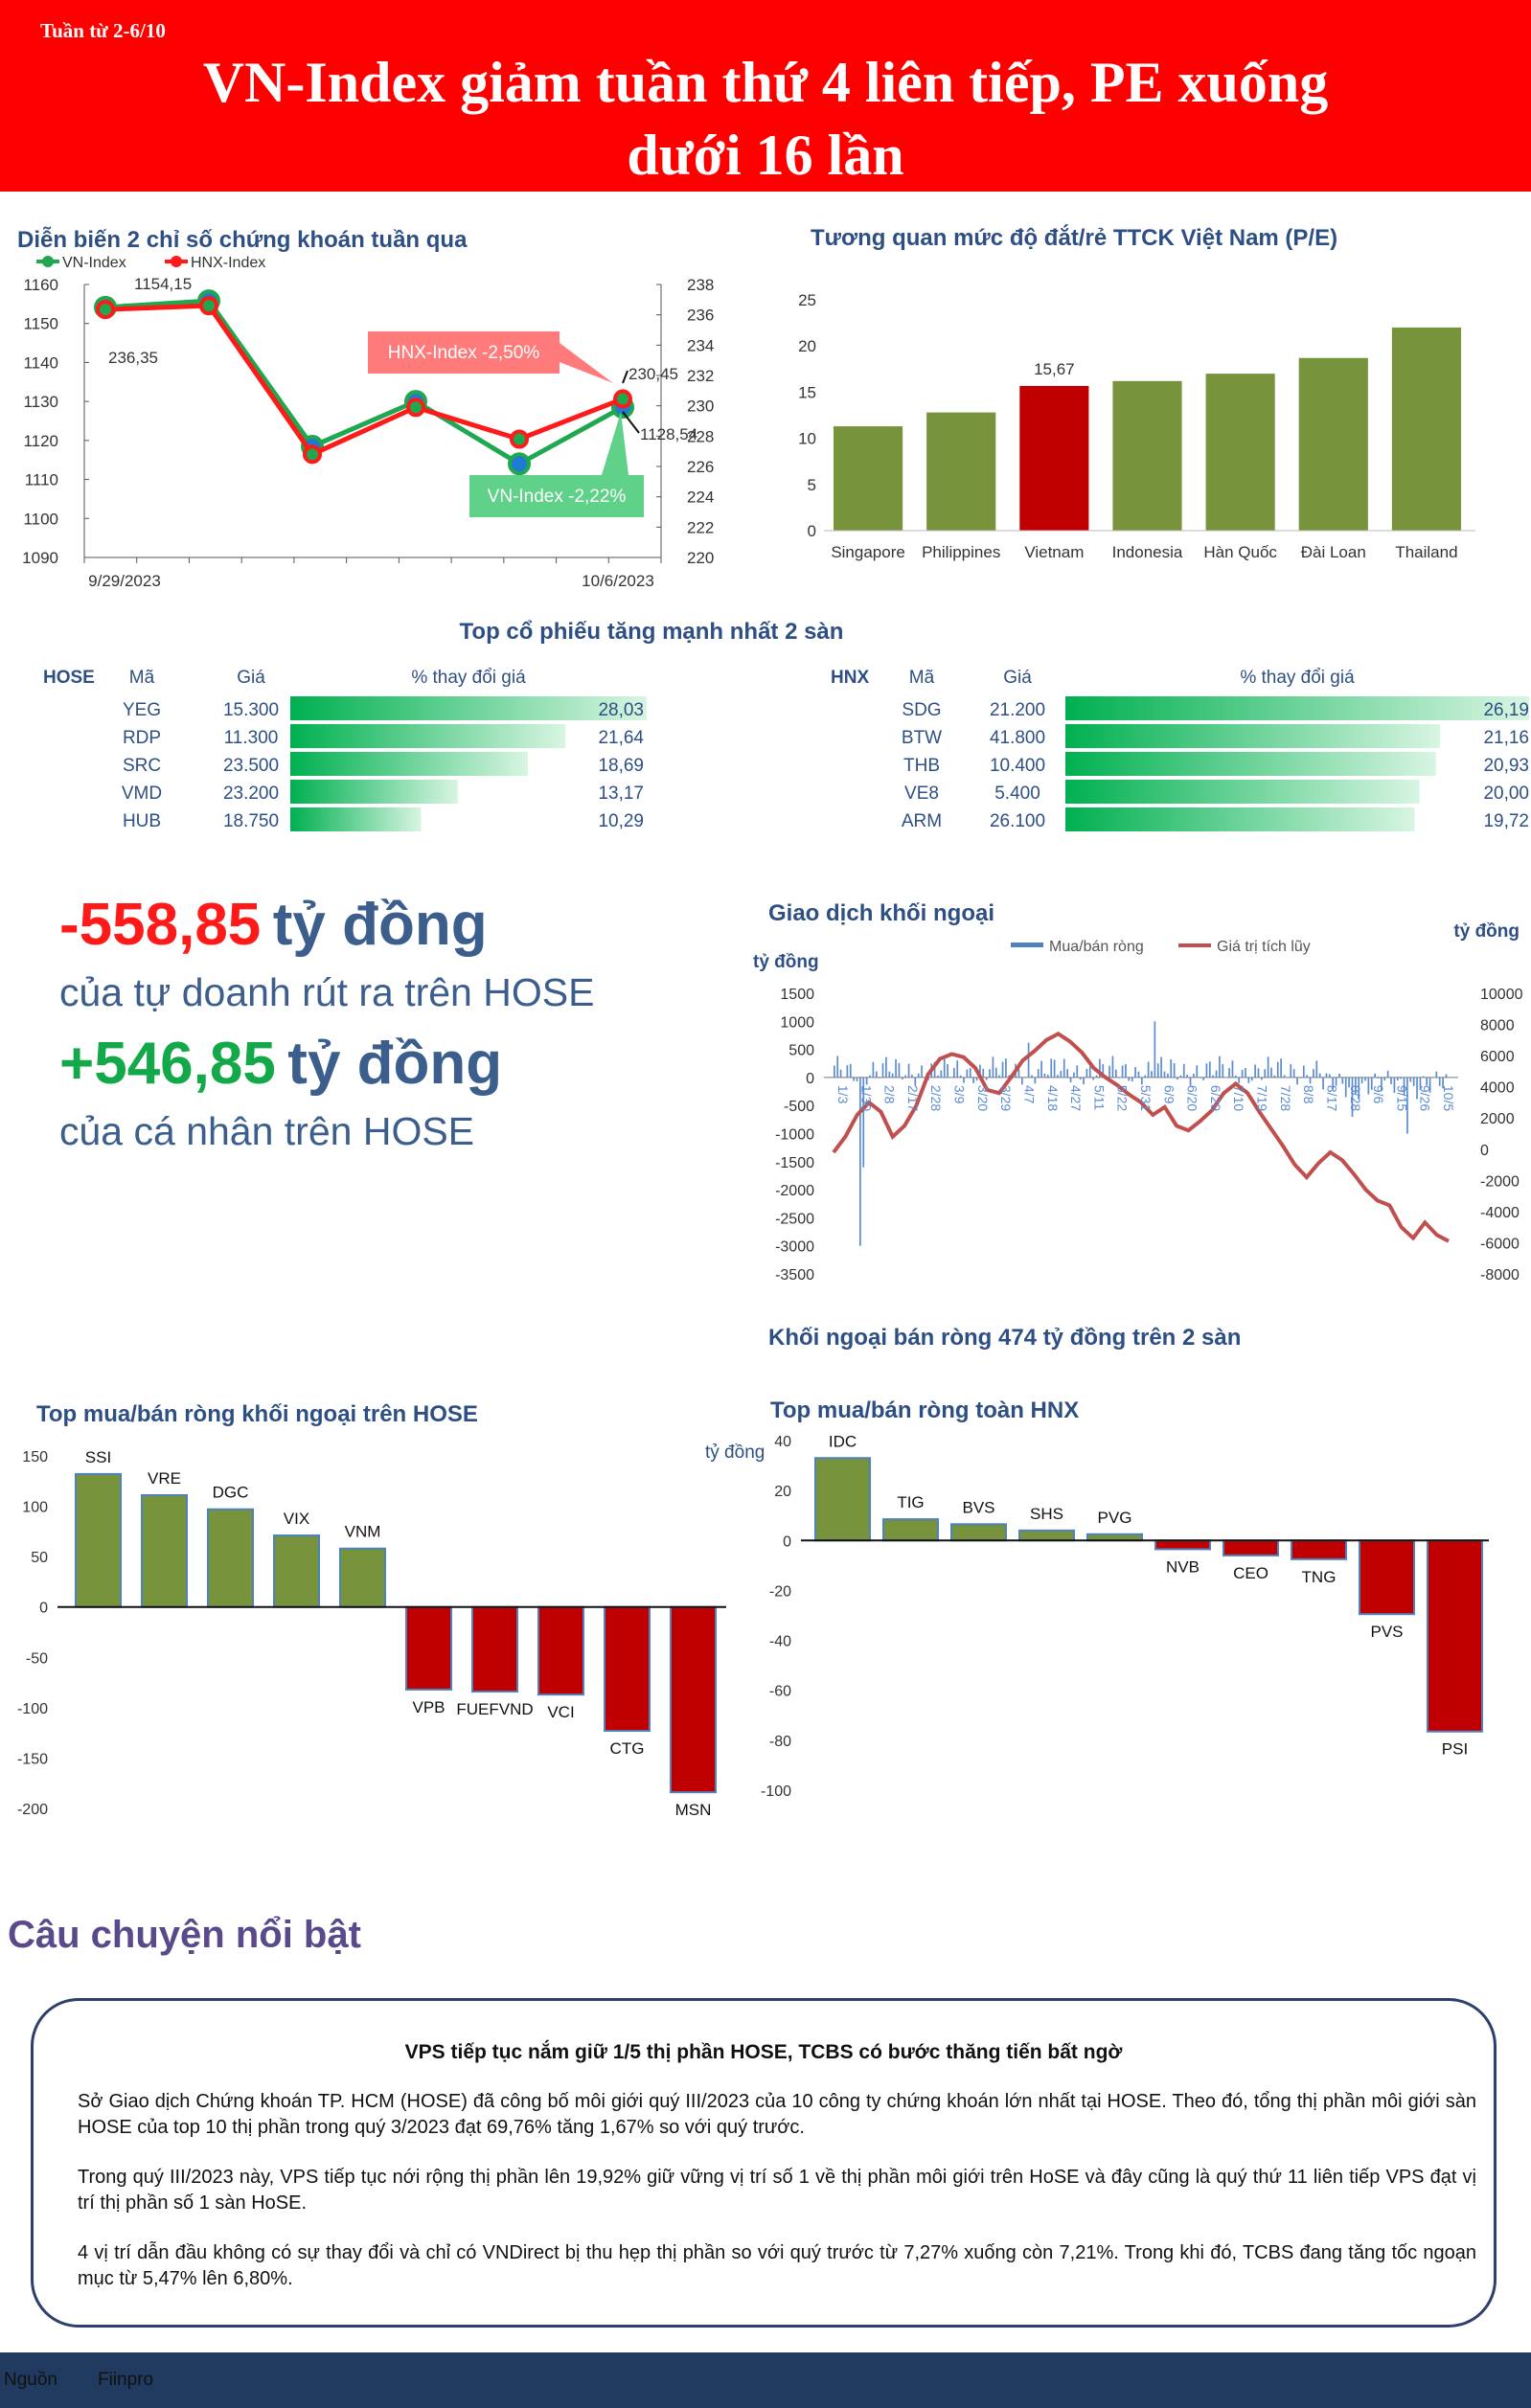 Image resolution: width=1531 pixels, height=2408 pixels. Describe the element at coordinates (1027, 945) in the screenshot. I see `legend-bar-swatch` at that location.